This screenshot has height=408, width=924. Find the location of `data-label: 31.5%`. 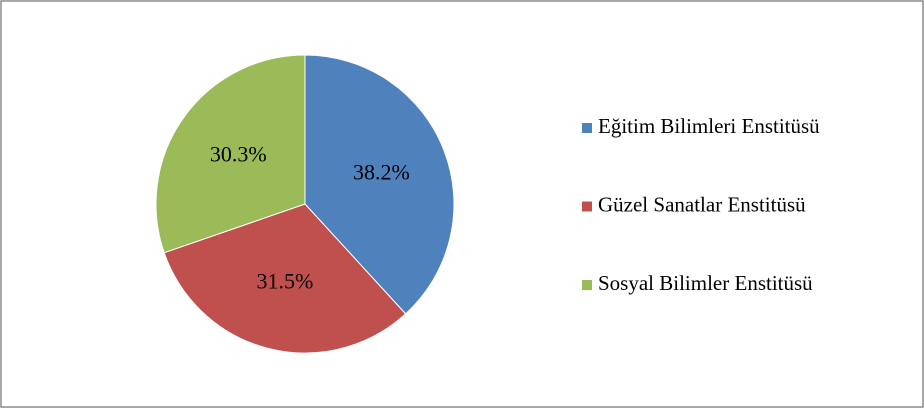

data-label: 31.5% is located at coordinates (284, 280).